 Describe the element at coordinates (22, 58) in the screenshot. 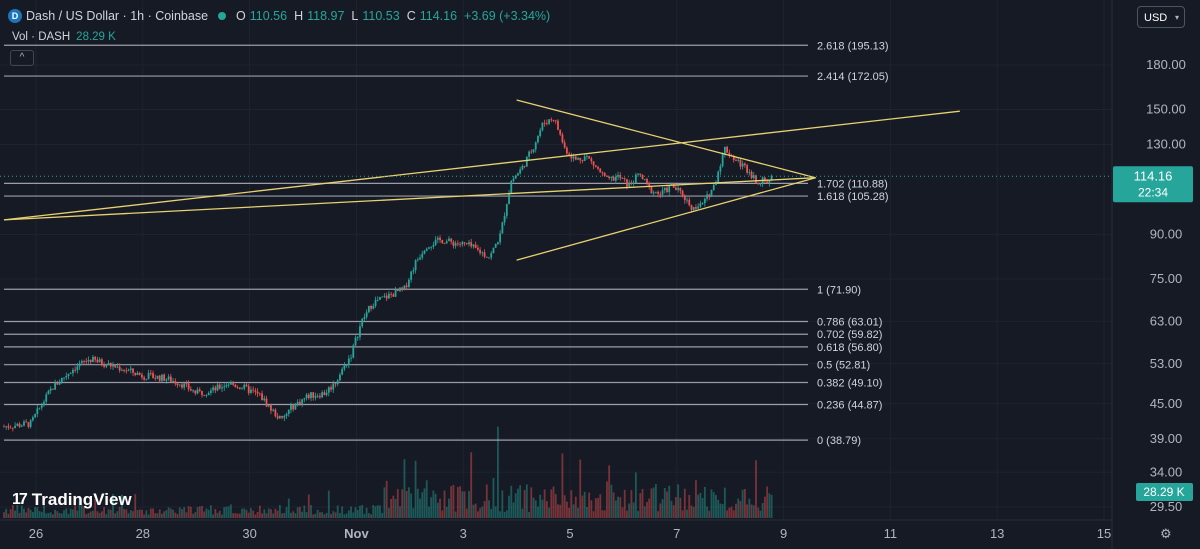

I see `collapse-legend-button: ^` at that location.